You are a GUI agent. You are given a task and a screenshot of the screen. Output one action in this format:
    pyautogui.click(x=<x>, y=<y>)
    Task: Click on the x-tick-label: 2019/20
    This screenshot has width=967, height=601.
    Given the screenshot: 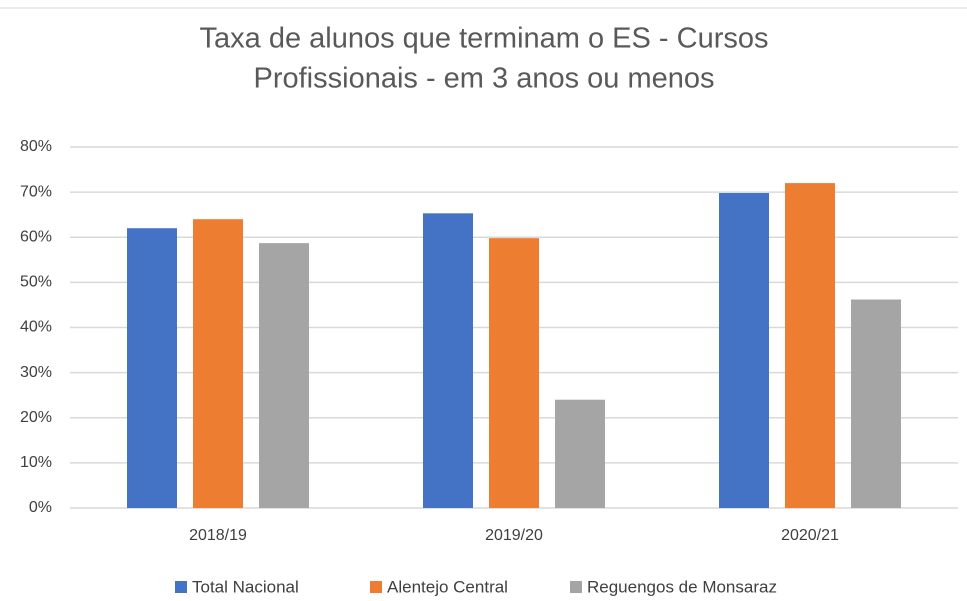 What is the action you would take?
    pyautogui.click(x=514, y=535)
    